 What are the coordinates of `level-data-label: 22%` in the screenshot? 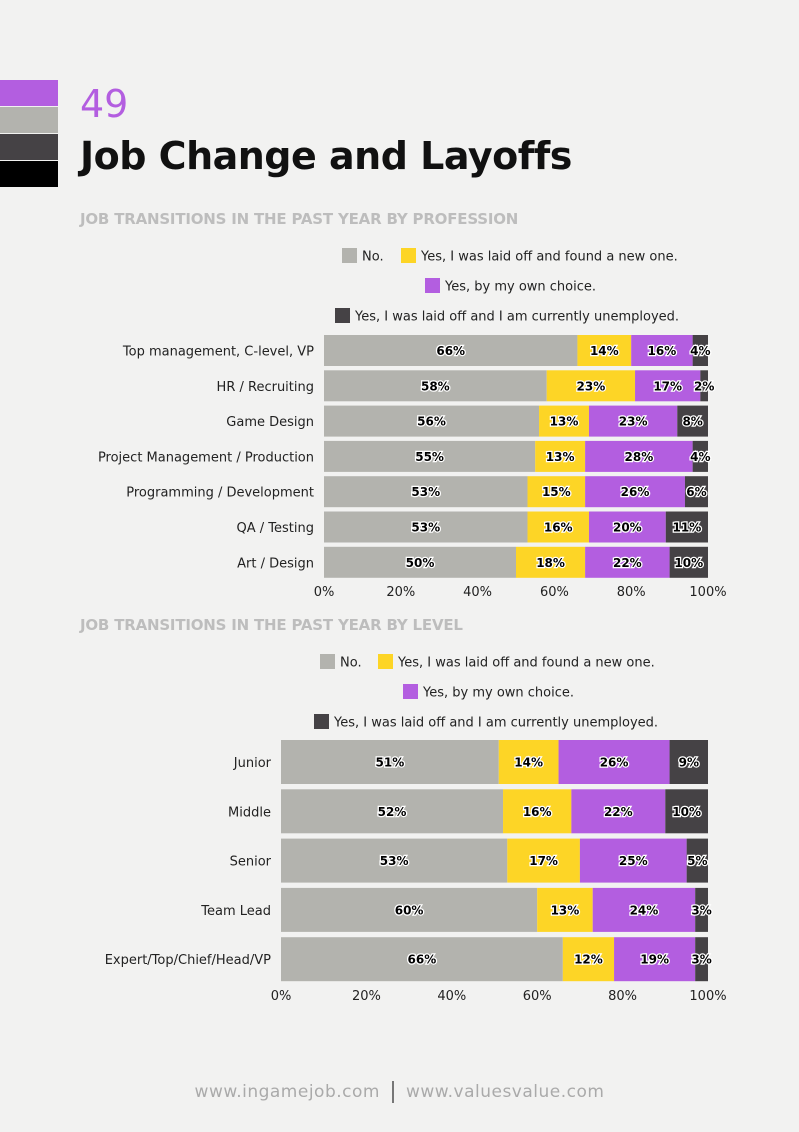 It's located at (618, 812).